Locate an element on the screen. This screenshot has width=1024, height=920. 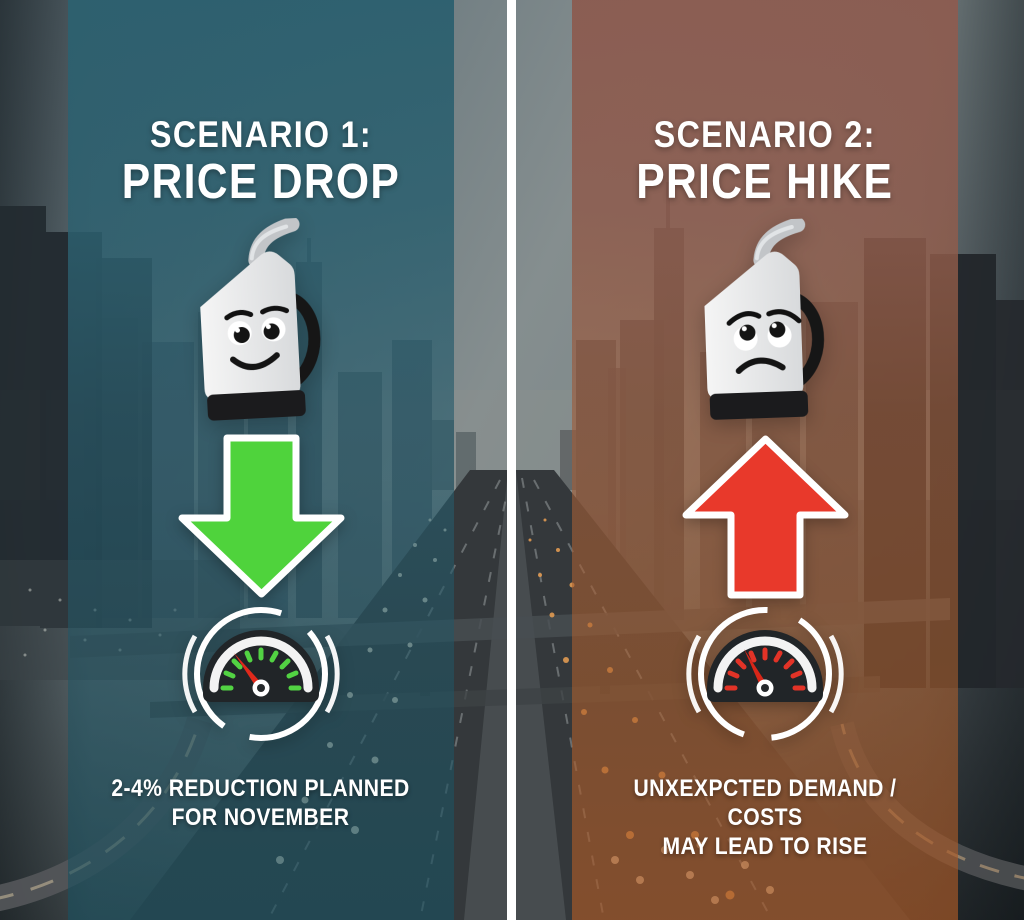
scenario-1-caption-line1: 2-4% REDUCTION PLANNED is located at coordinates (261, 788).